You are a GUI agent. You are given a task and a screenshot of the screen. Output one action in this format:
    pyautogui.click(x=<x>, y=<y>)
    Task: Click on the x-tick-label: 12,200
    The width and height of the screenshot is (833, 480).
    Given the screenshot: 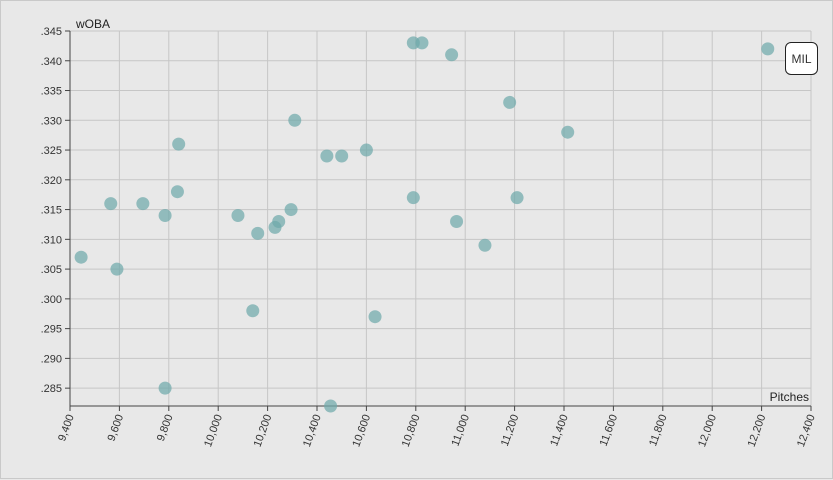 What is the action you would take?
    pyautogui.click(x=757, y=431)
    